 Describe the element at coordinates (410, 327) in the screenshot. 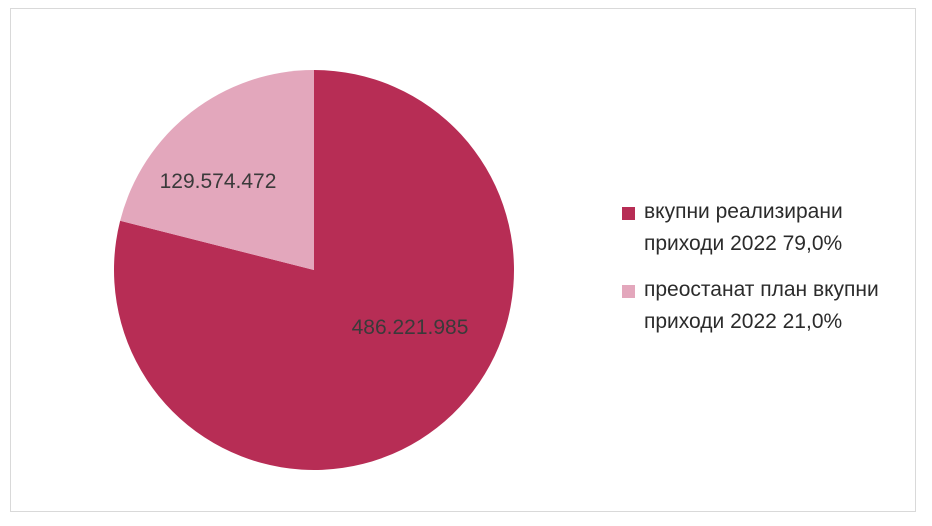

I see `slice-label-realized: 486.221.985` at that location.